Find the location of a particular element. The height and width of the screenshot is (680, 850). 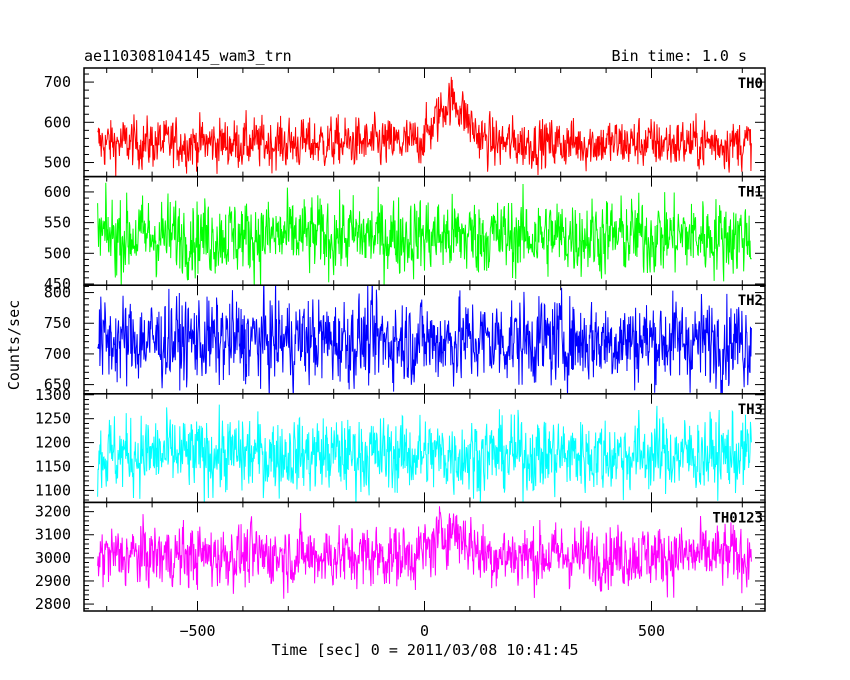

y-tick-label: 550 is located at coordinates (57, 223).